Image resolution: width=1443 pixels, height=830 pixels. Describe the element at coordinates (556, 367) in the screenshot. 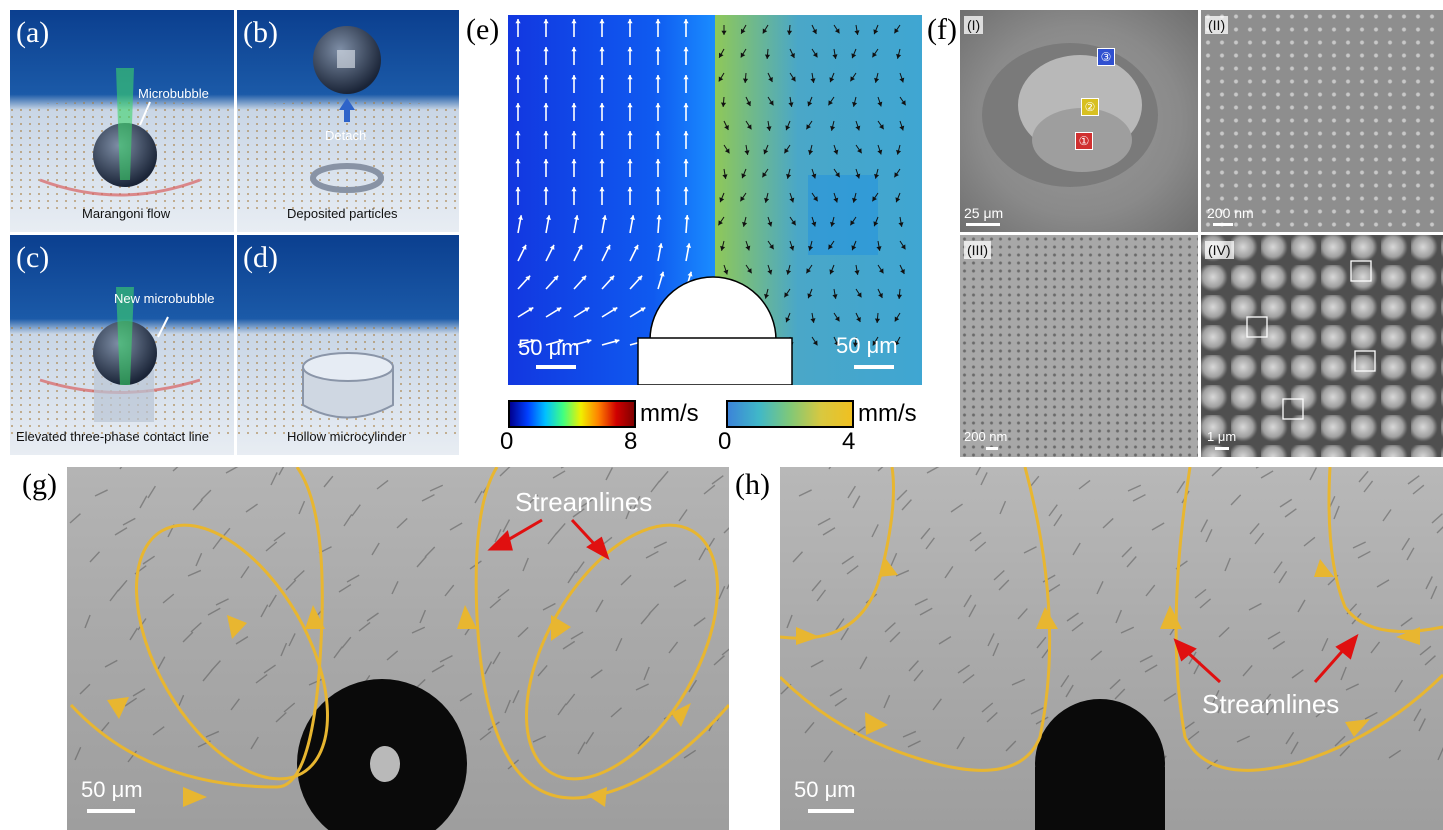

I see `e-scale-bar-left` at that location.